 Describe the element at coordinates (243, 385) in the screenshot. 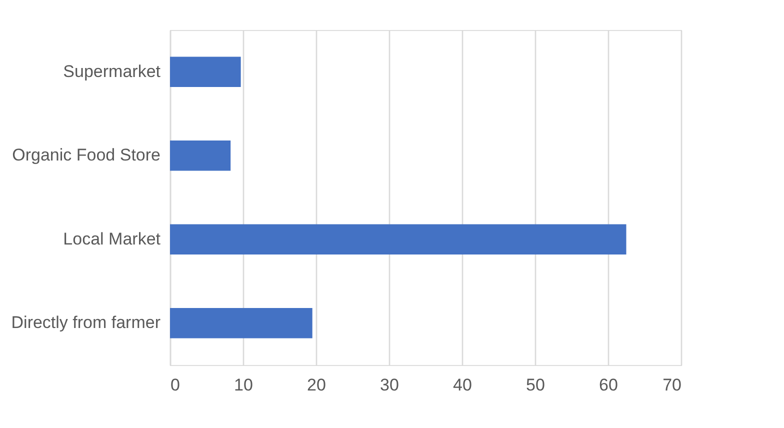

I see `x-tick-label: 10` at that location.